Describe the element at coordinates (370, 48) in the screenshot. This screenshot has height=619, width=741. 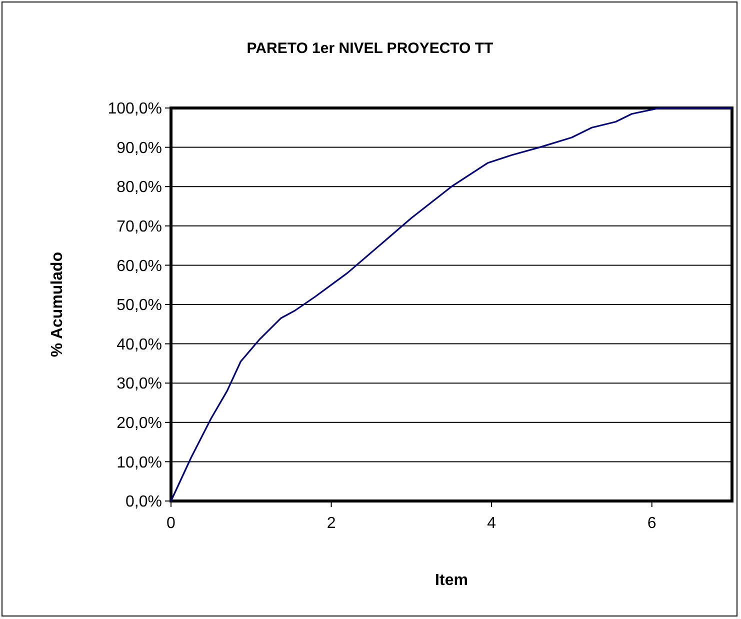
I see `chart-title: PARETO 1er NIVEL PROYECTO TT` at that location.